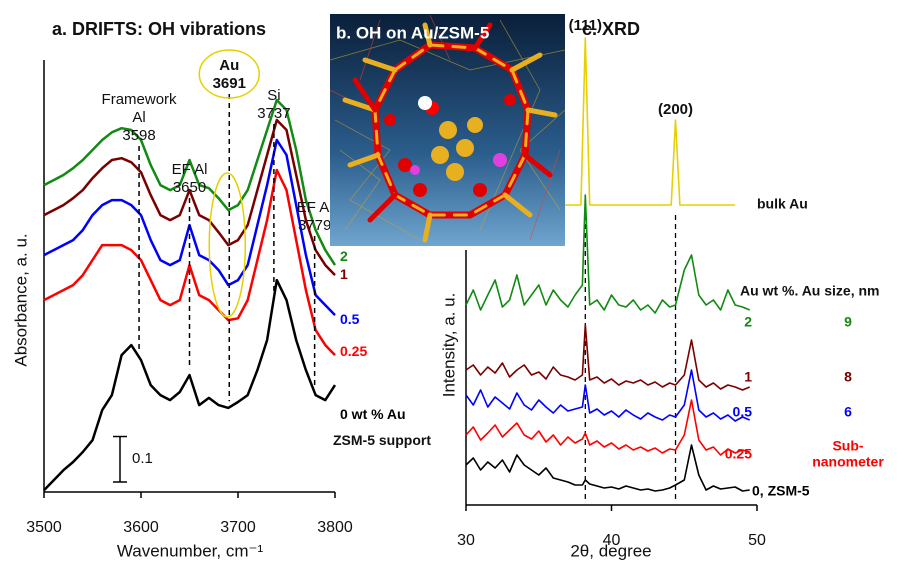 The width and height of the screenshot is (910, 565). What do you see at coordinates (848, 412) in the screenshot?
I see `size-label: 6` at bounding box center [848, 412].